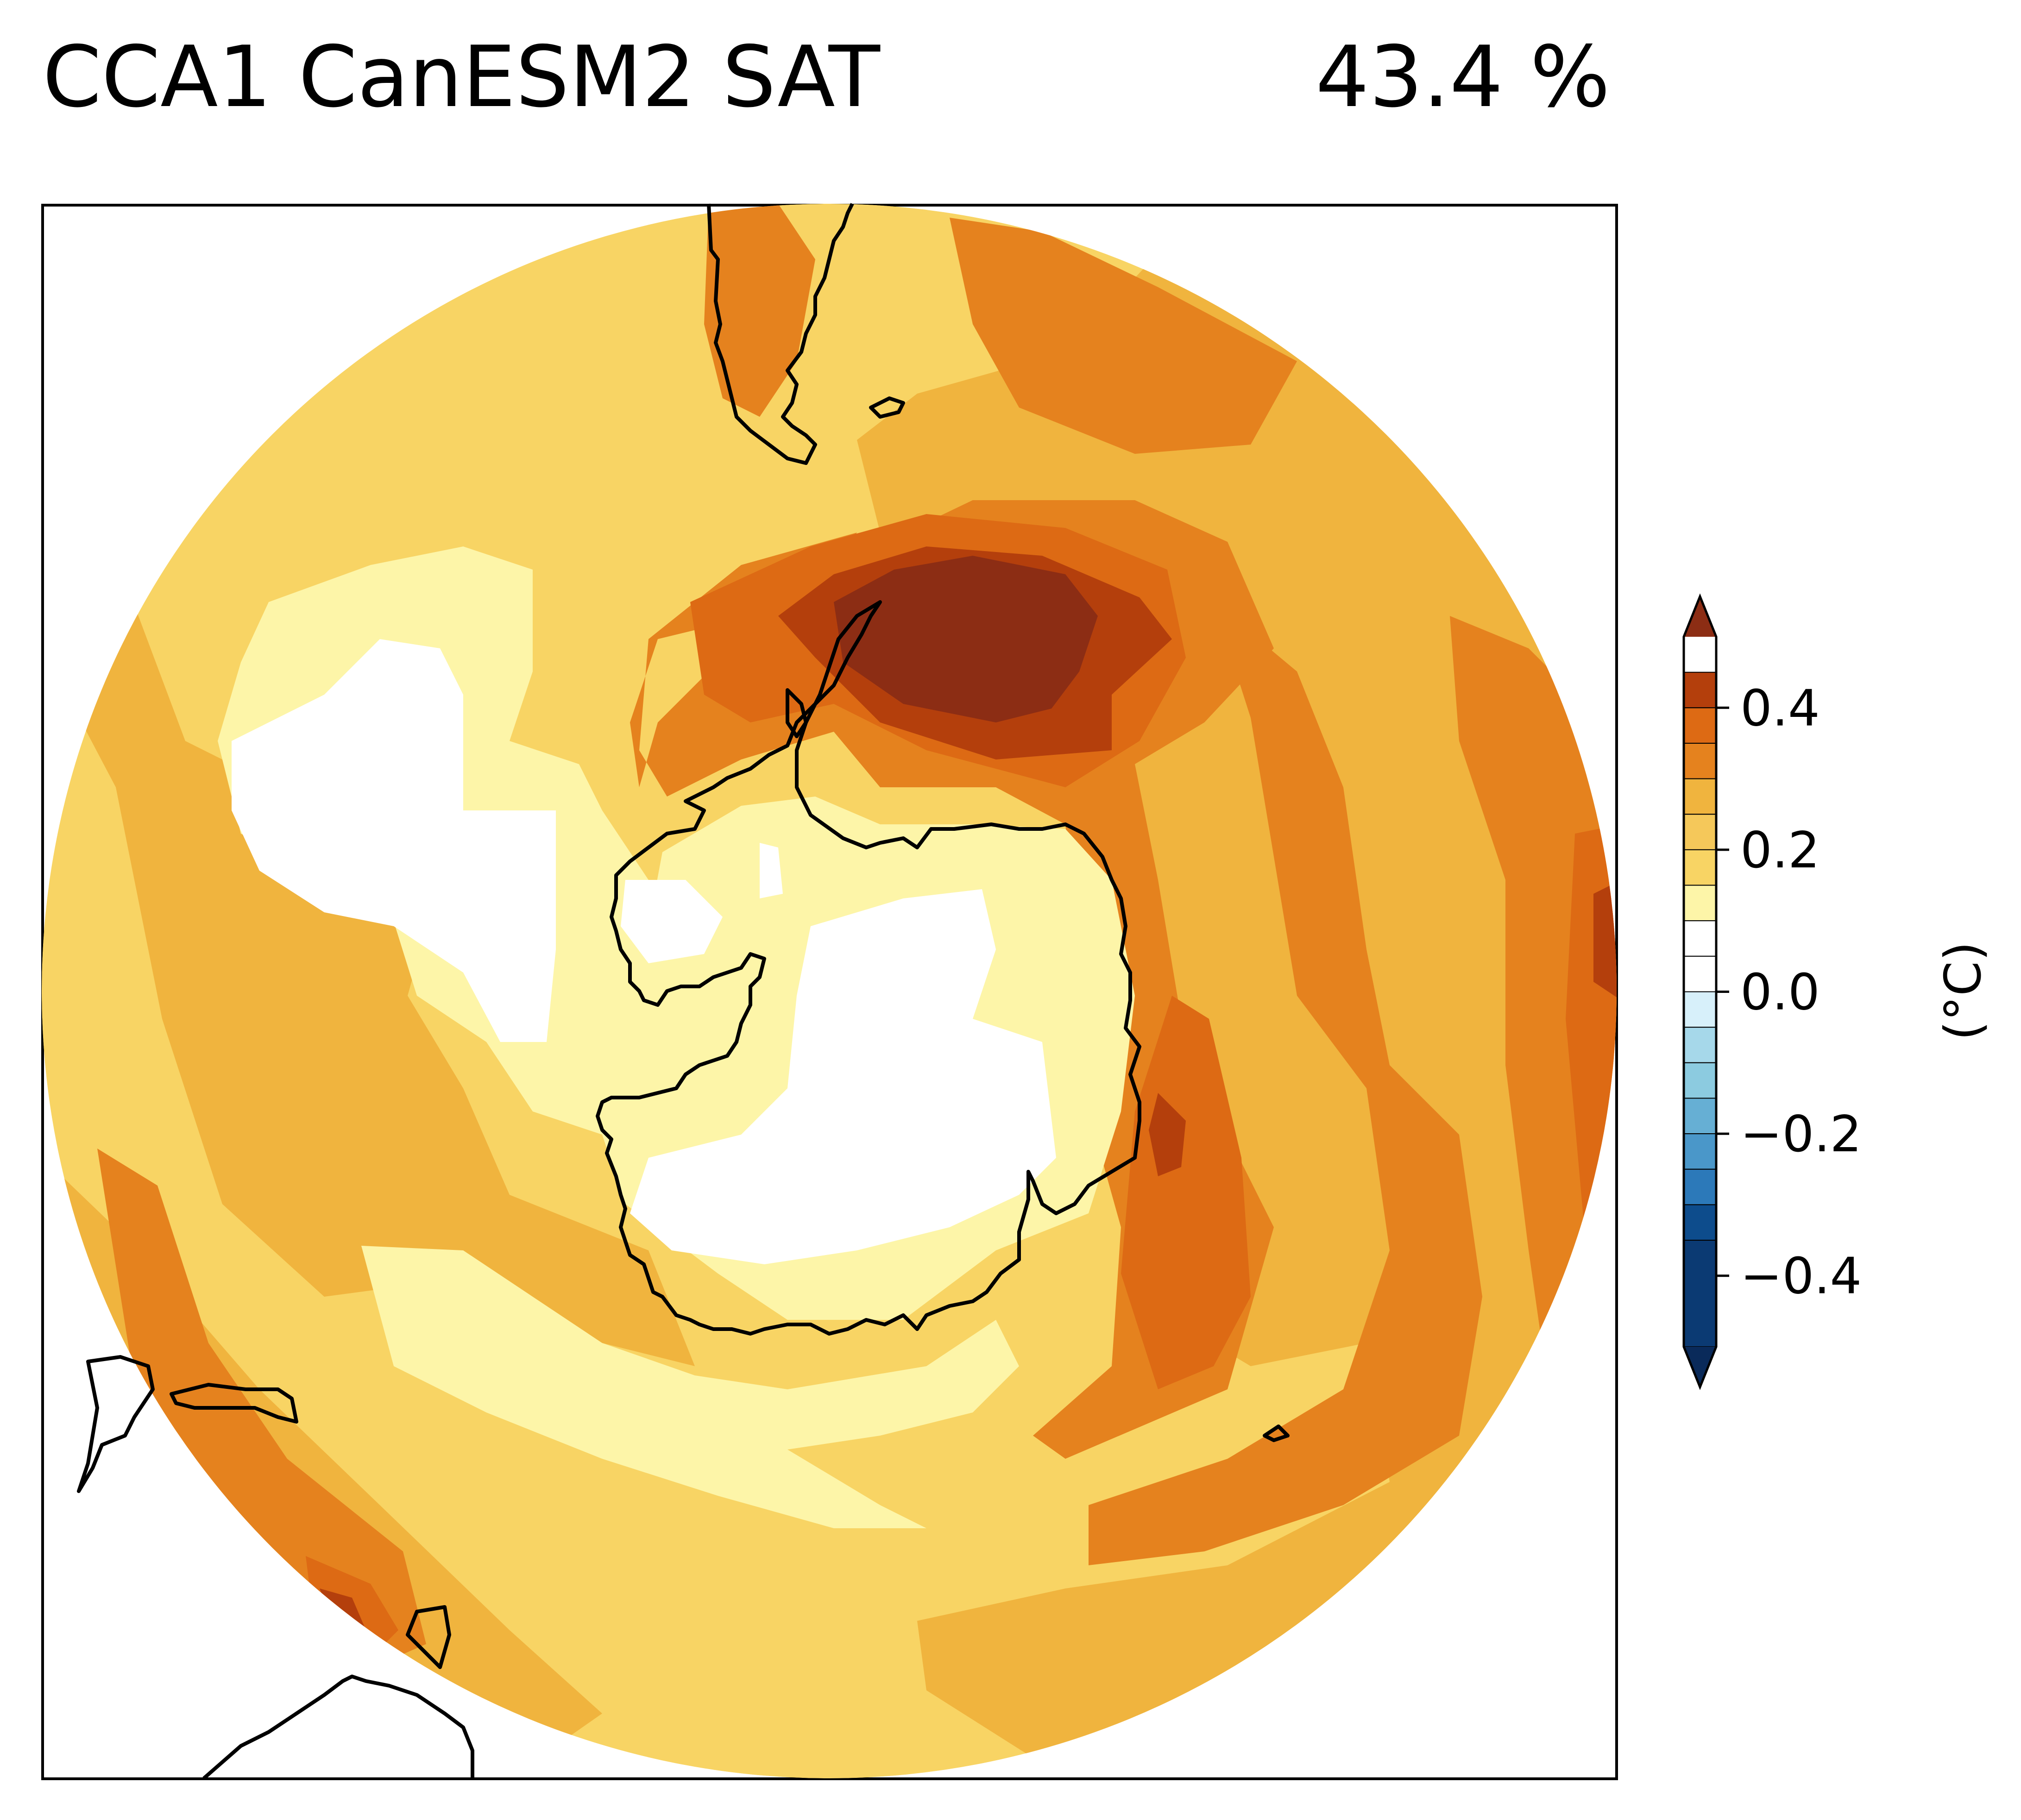 The width and height of the screenshot is (2021, 1820). What do you see at coordinates (759, 310) in the screenshot?
I see `contour-region-orange-southamerica` at bounding box center [759, 310].